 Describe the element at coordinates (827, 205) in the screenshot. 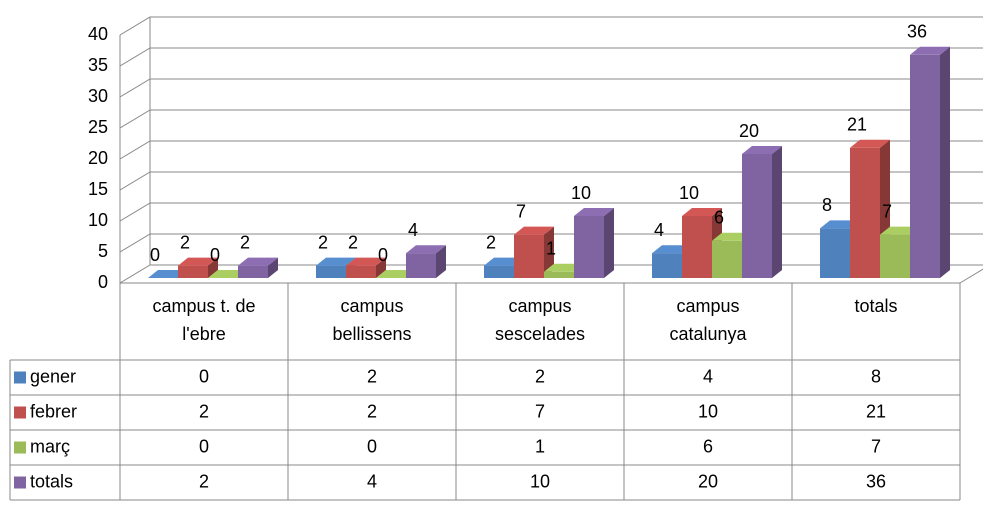

I see `data-label: 8` at that location.